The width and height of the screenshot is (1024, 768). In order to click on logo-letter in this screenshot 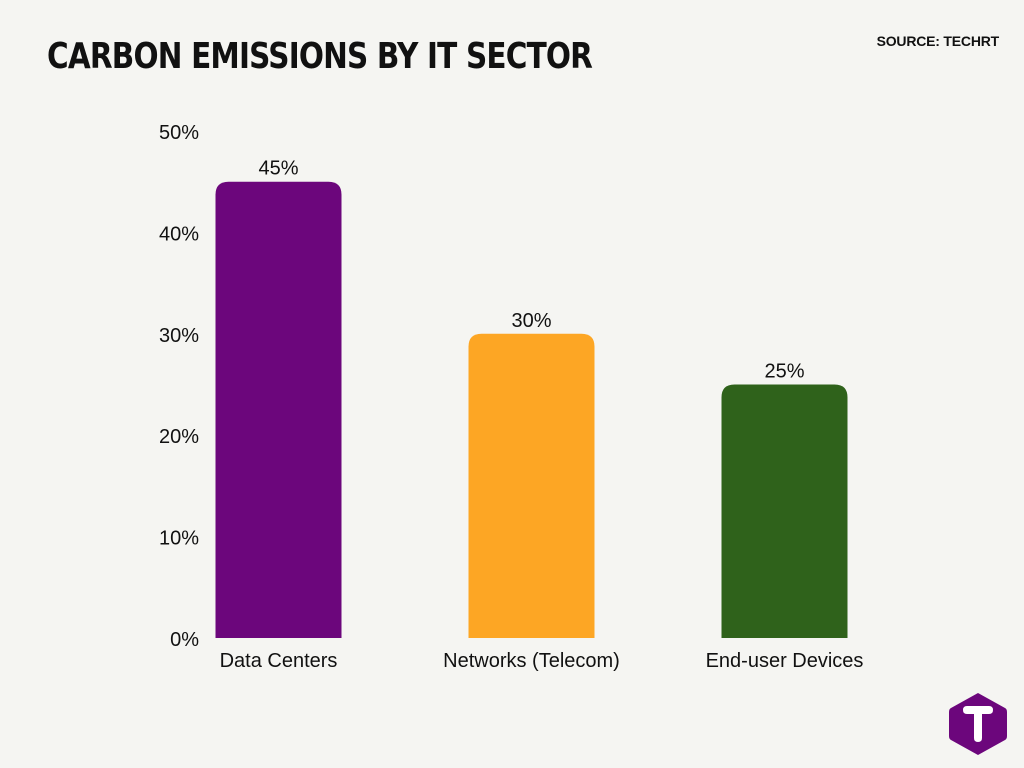, I will do `click(978, 724)`.